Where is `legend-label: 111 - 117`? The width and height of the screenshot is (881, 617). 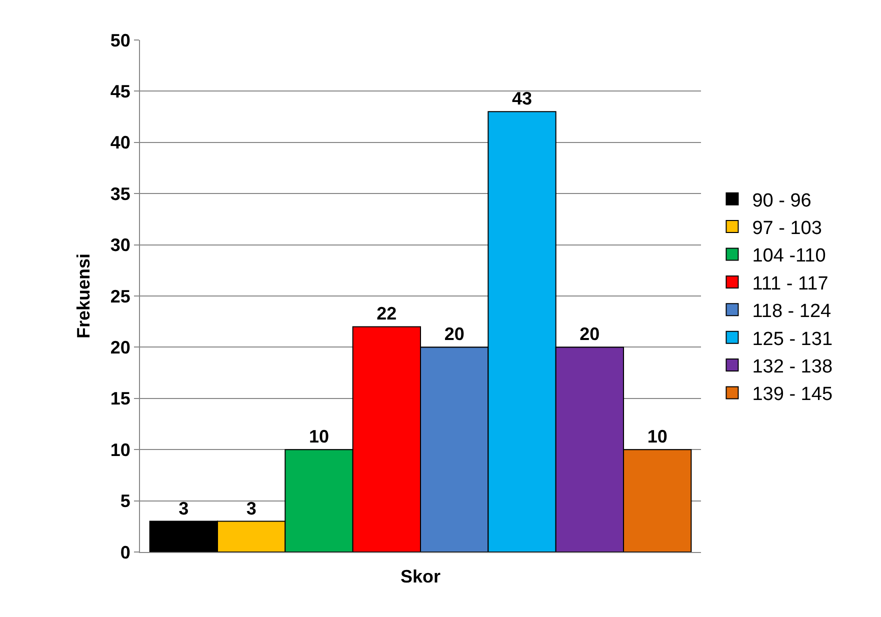
legend-label: 111 - 117 is located at coordinates (790, 283).